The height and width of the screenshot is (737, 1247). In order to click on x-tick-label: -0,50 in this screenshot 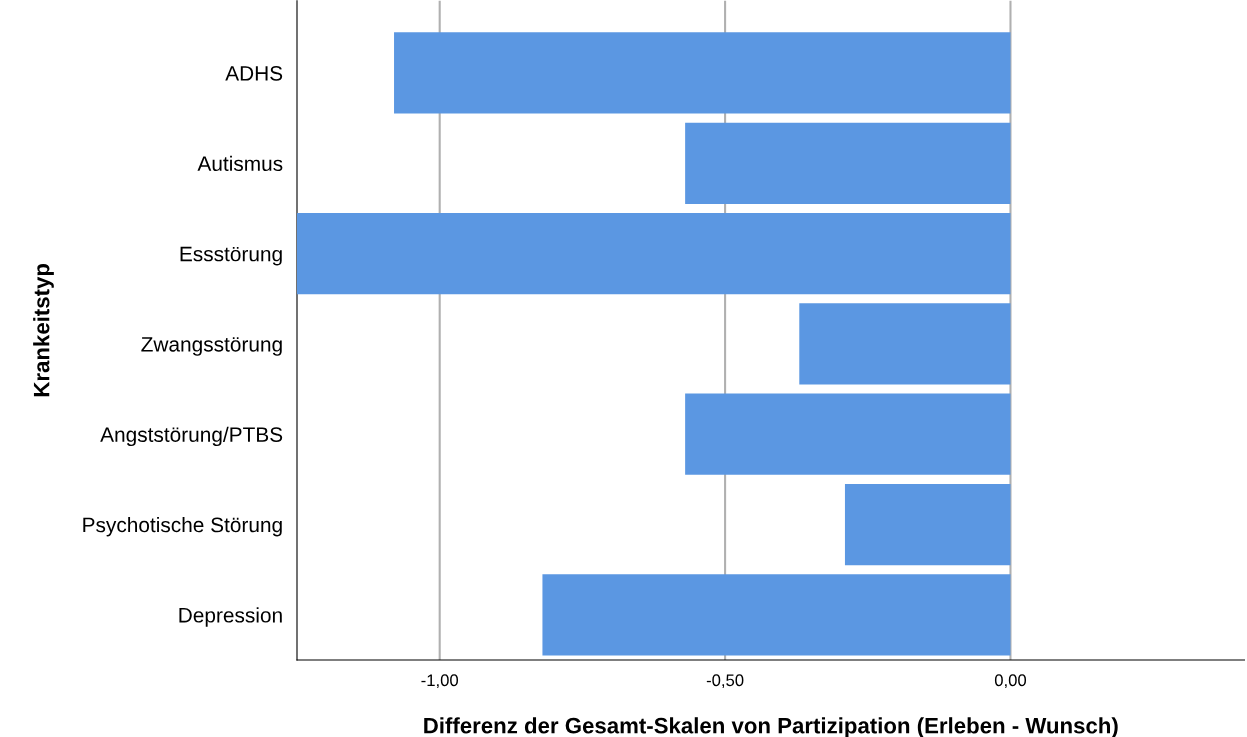, I will do `click(725, 681)`.